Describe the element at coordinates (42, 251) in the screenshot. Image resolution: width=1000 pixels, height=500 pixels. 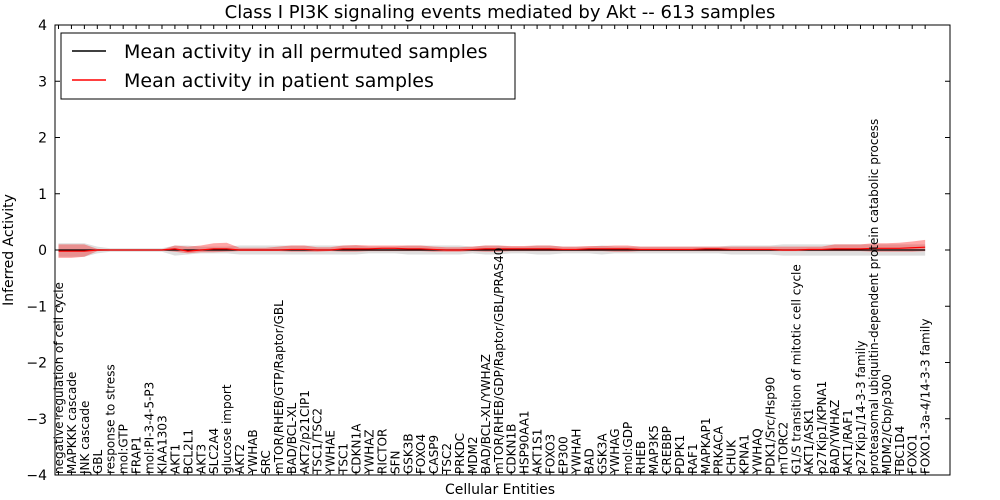
I see `y-tick-label: 0` at that location.